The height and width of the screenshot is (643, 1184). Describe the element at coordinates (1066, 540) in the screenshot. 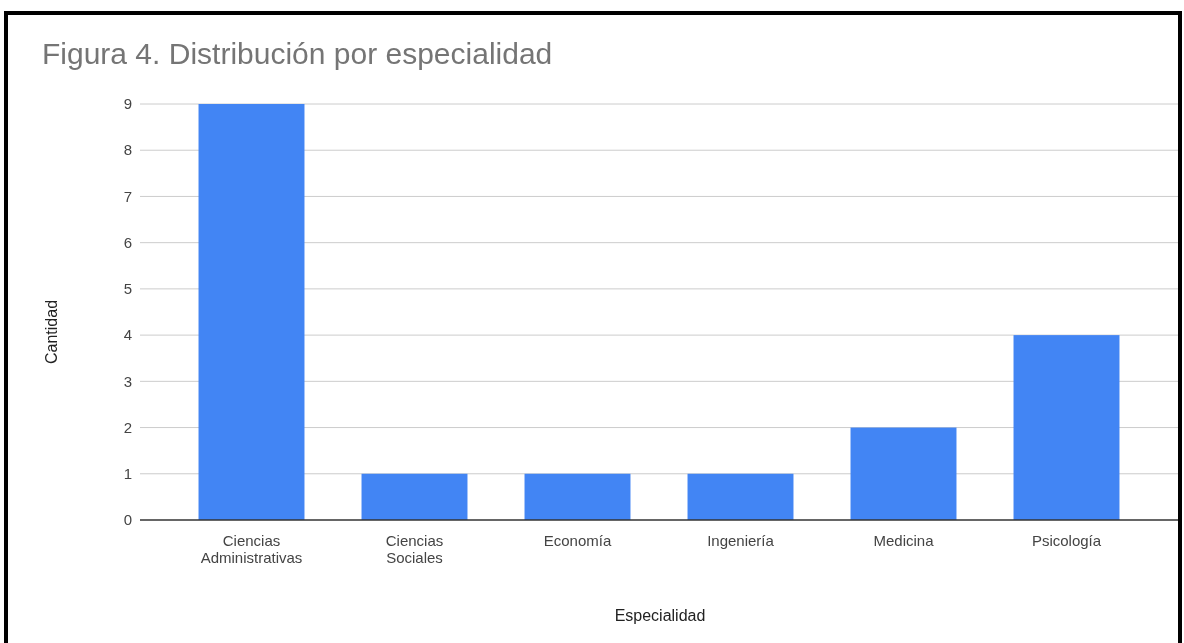

I see `x-tick-label: Psicología` at that location.